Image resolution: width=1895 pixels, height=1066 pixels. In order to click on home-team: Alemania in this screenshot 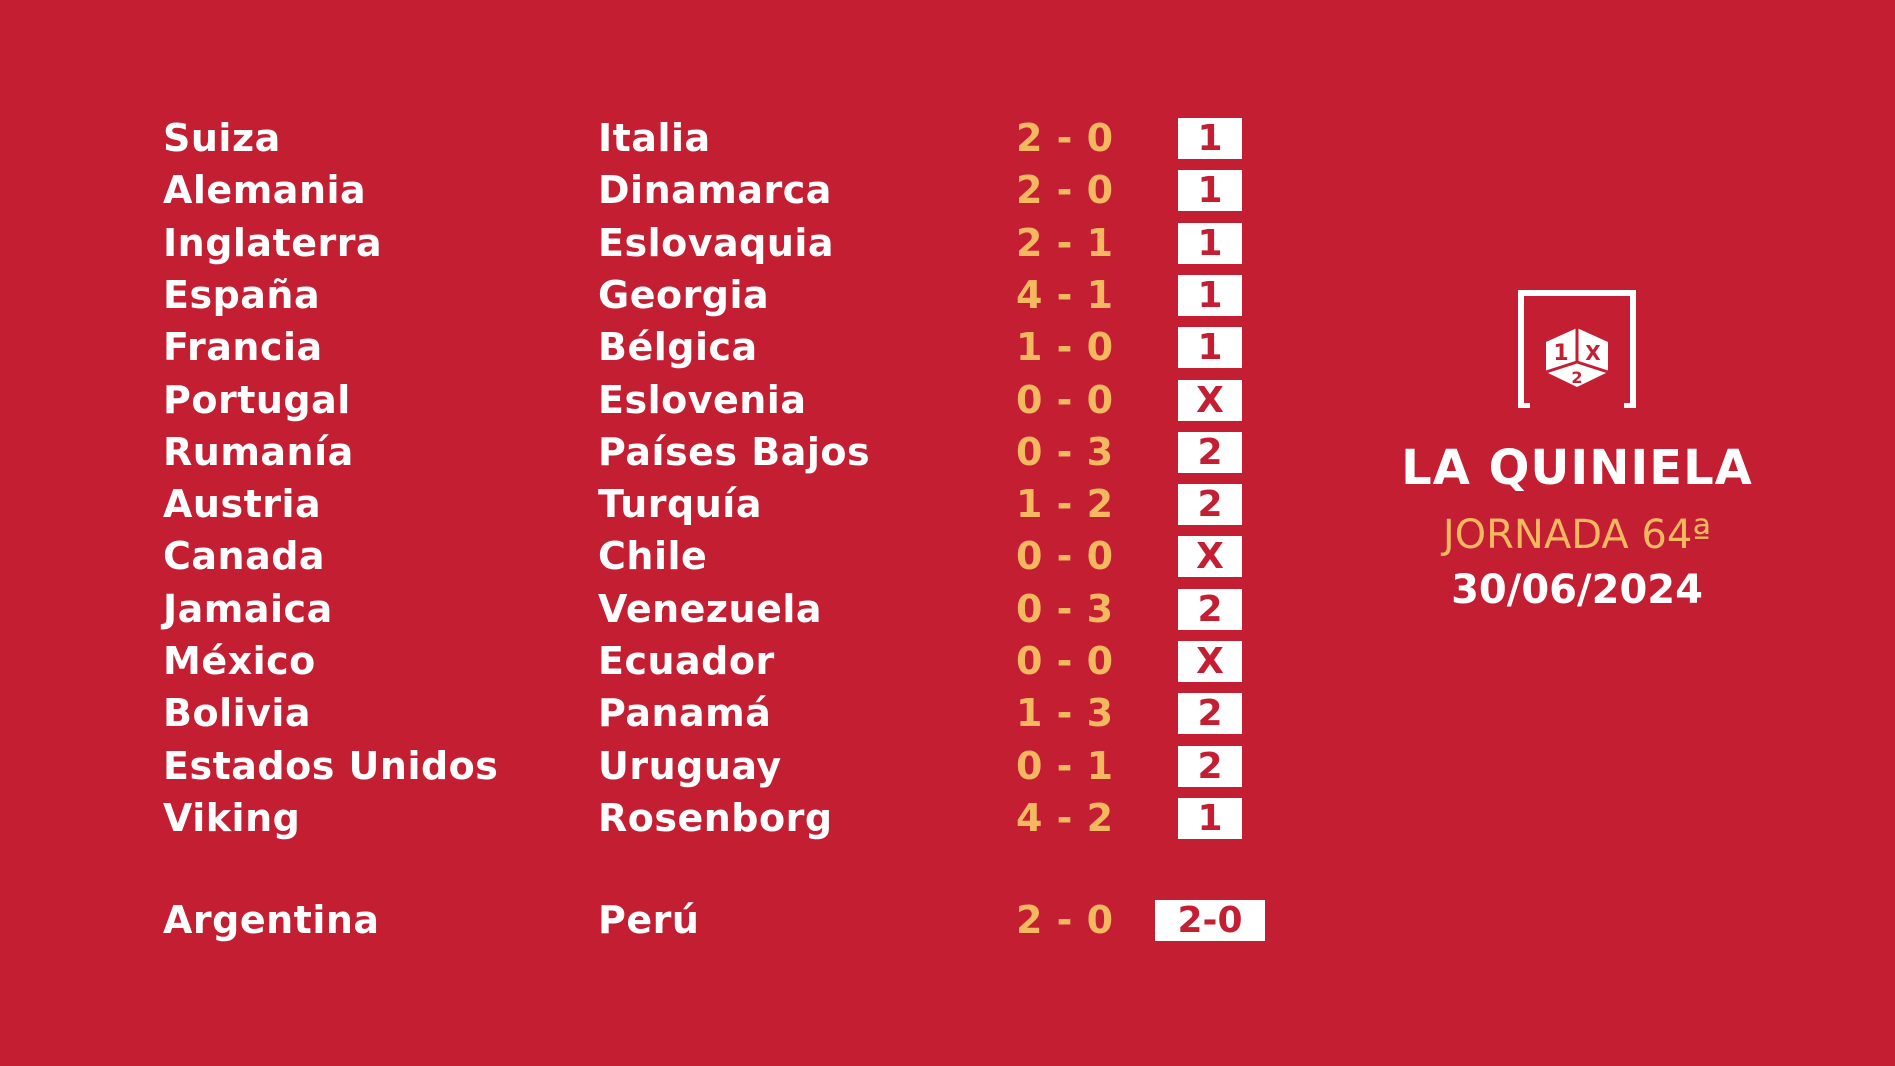, I will do `click(265, 190)`.